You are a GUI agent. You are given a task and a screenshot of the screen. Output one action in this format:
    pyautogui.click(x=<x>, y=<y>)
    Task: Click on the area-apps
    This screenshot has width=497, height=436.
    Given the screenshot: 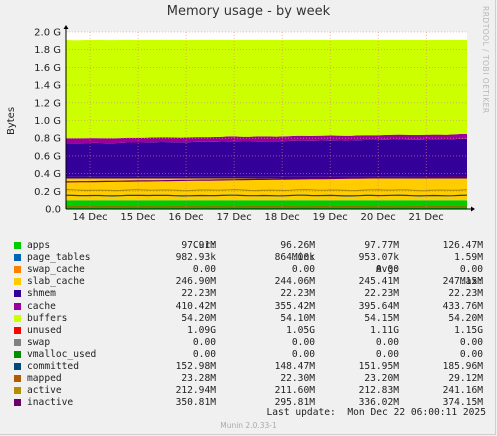 What is the action you would take?
    pyautogui.click(x=266, y=204)
    